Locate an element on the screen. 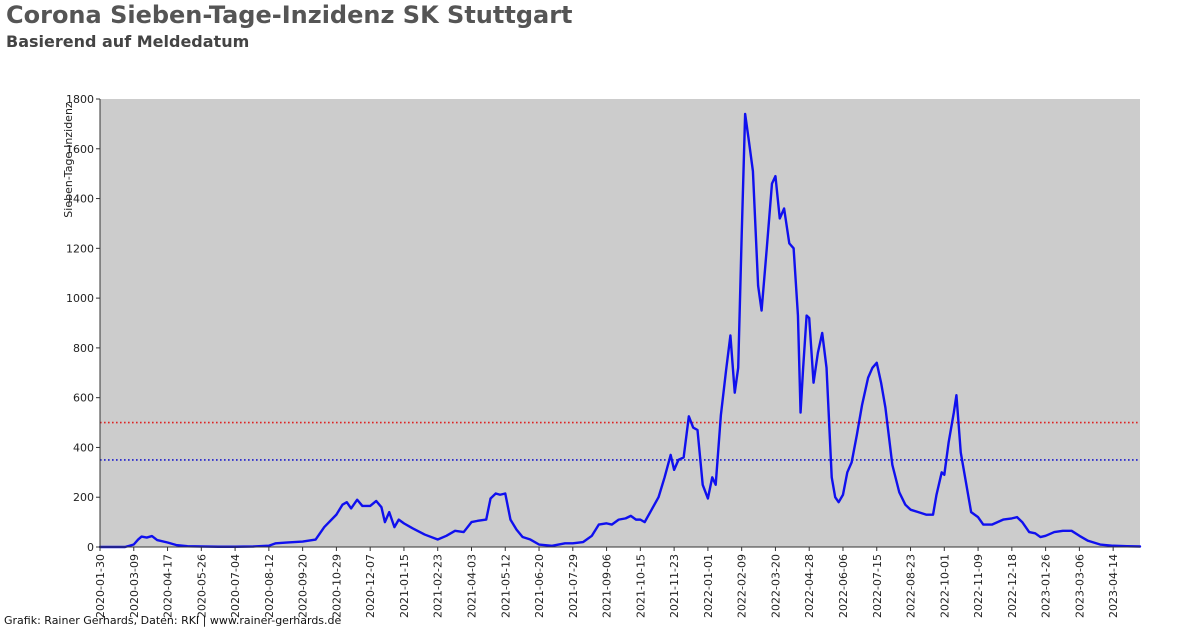 Image resolution: width=1200 pixels, height=628 pixels. y-tick-label: 1200 is located at coordinates (80, 248).